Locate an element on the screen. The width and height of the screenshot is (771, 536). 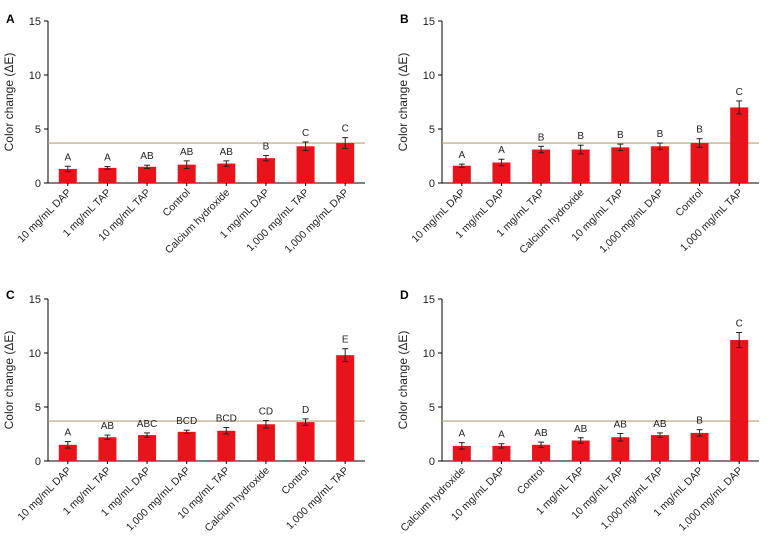
significance-label: ABC is located at coordinates (147, 424).